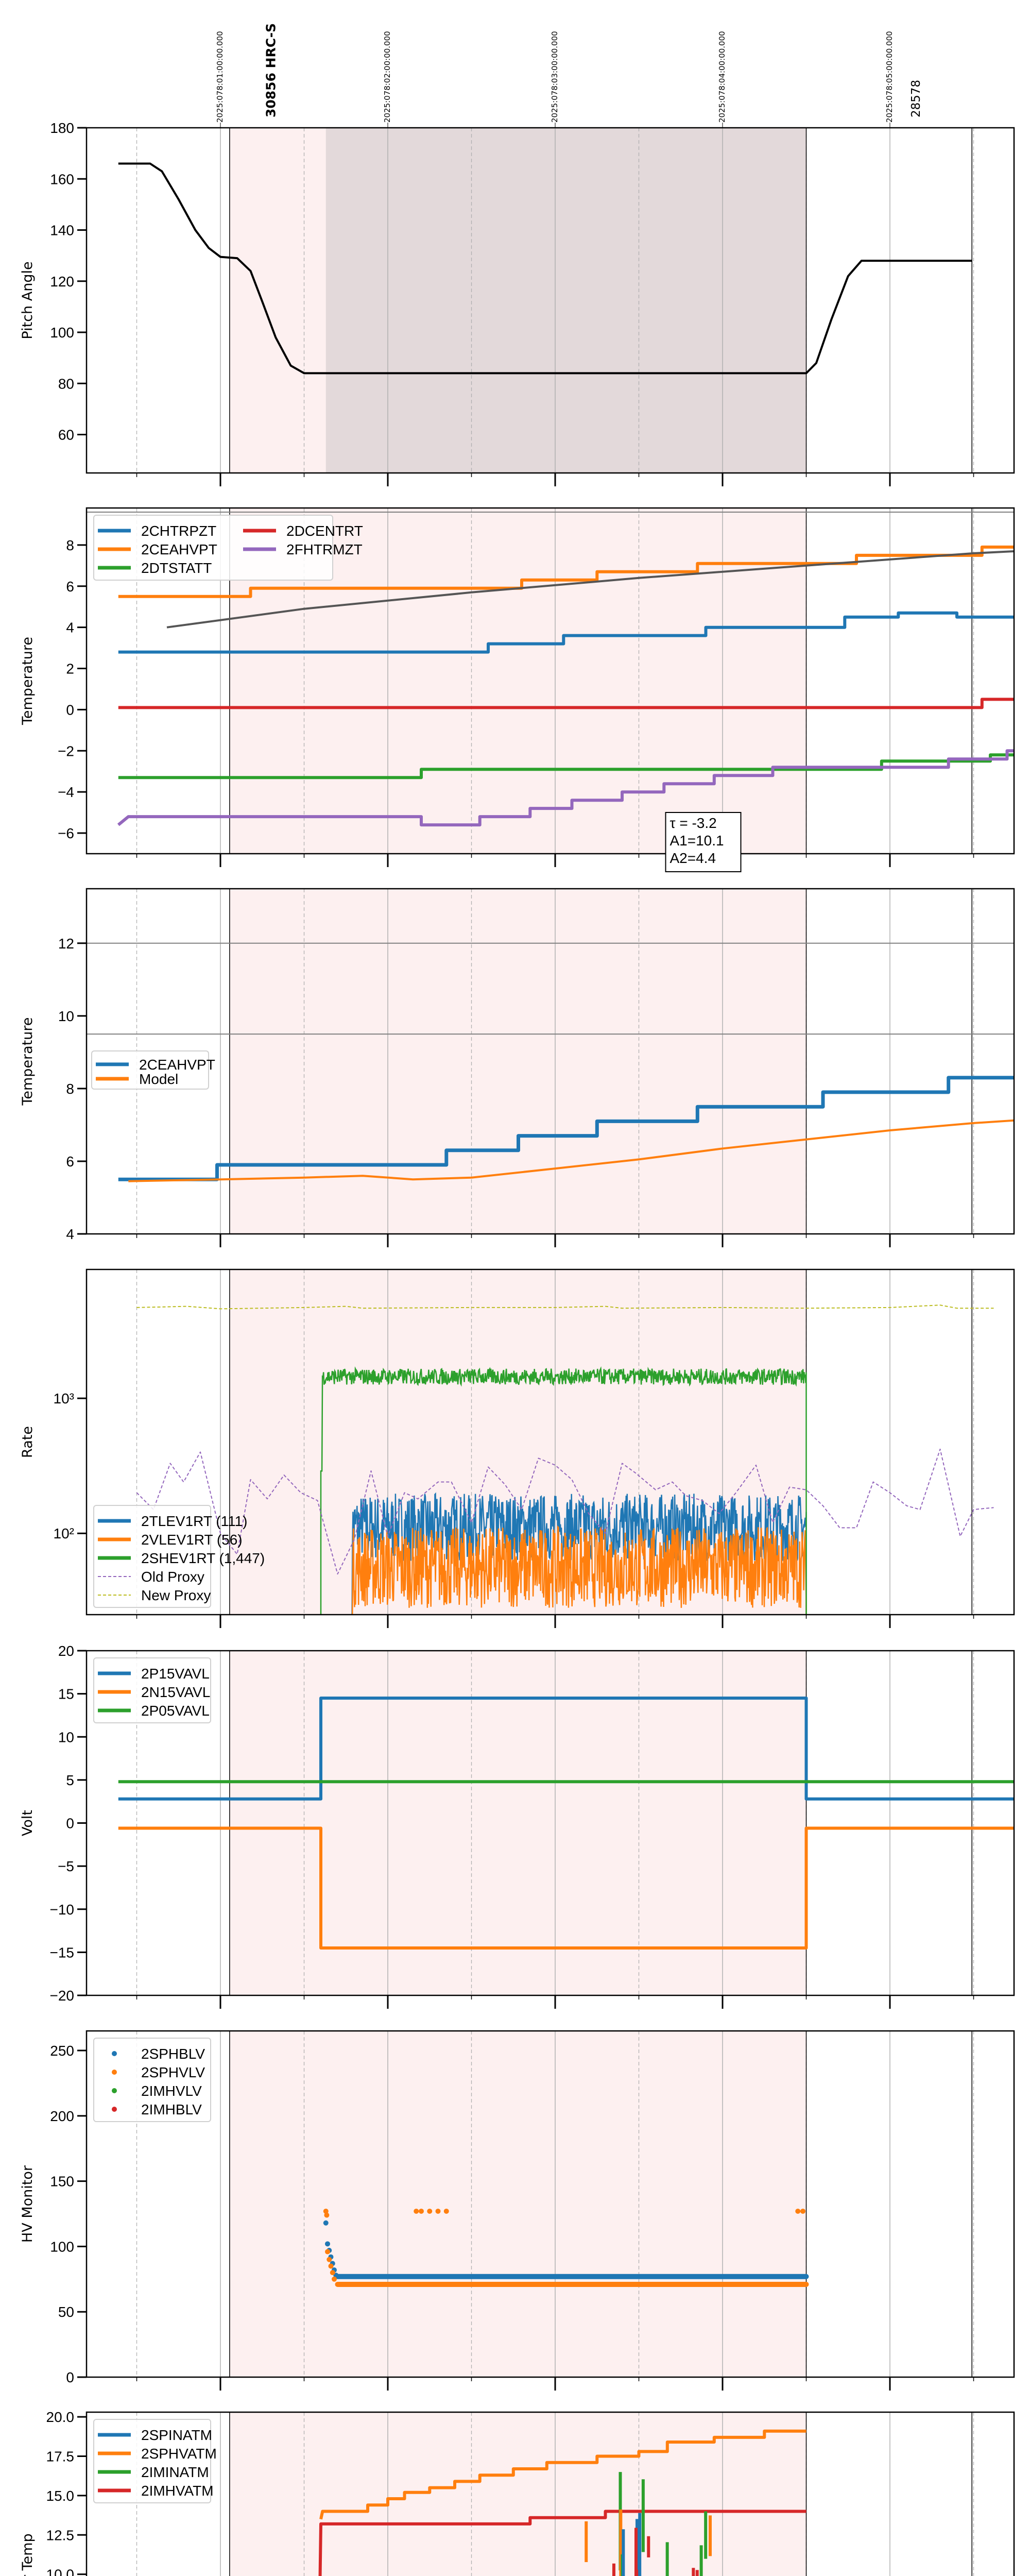  I want to click on legend-label: 2TLEV1RT (111), so click(194, 1521).